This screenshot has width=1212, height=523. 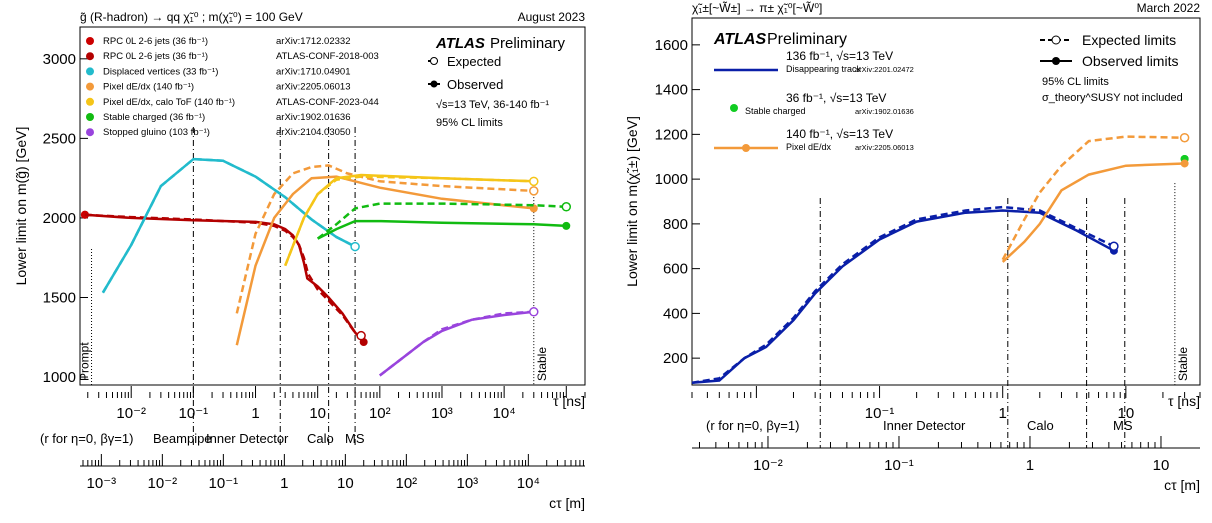 I want to click on prompt-label: Prompt, so click(x=85, y=361).